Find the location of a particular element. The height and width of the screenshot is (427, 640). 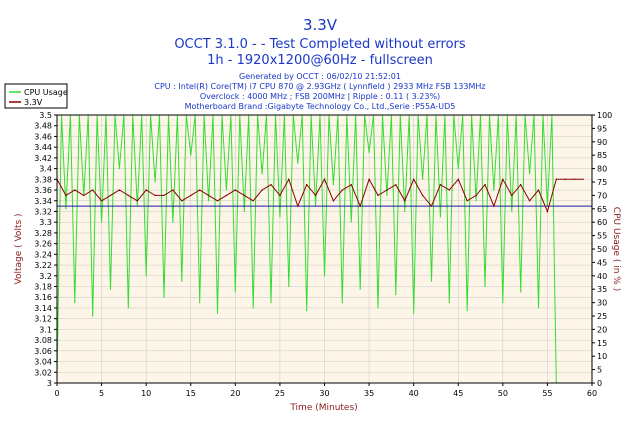

chart-subtitle-resolution: 1h - 1920x1200@60Hz - fullscreen is located at coordinates (320, 60).